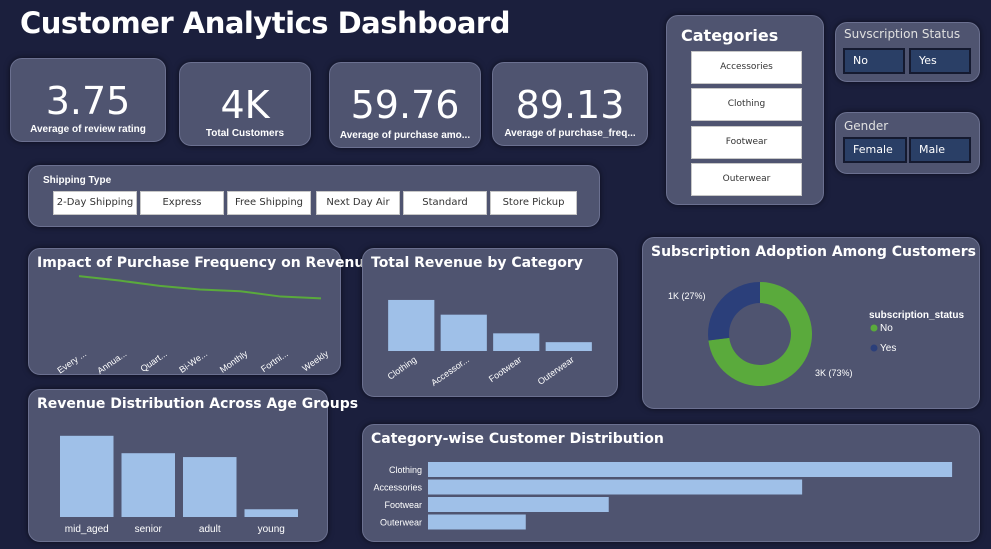  Describe the element at coordinates (88, 129) in the screenshot. I see `kpi-label: Average of review rating` at that location.